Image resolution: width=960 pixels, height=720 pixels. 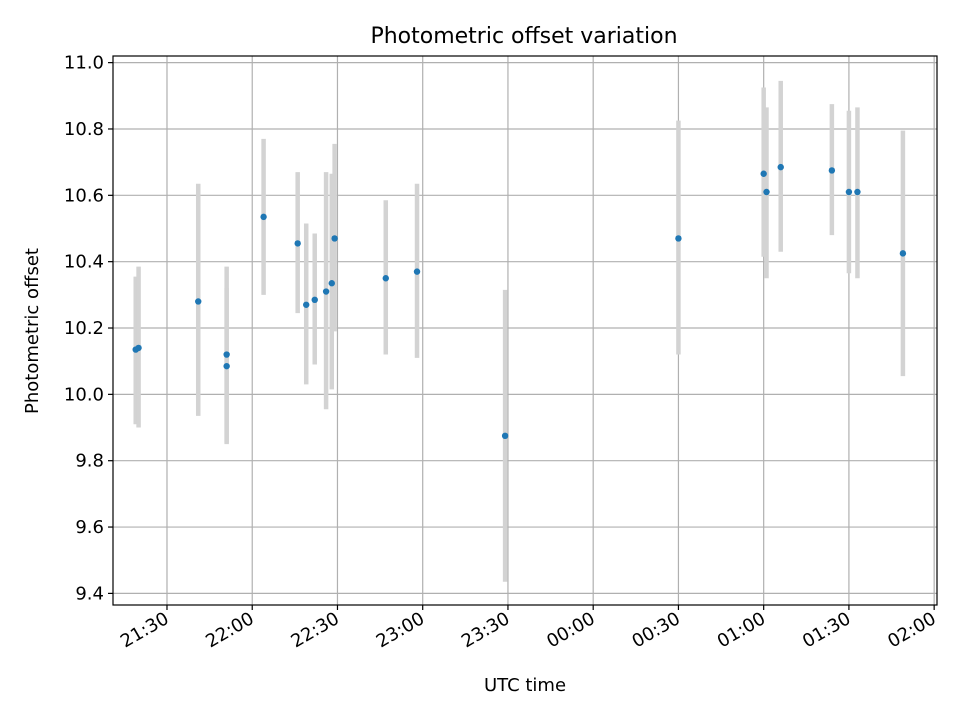 What do you see at coordinates (826, 630) in the screenshot?
I see `x-tick-label: 01:30` at bounding box center [826, 630].